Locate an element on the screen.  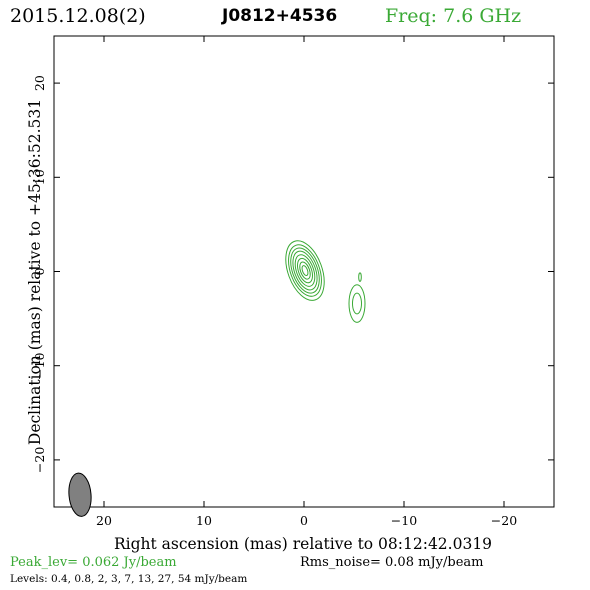
x-tick-label: 20 is located at coordinates (104, 520).